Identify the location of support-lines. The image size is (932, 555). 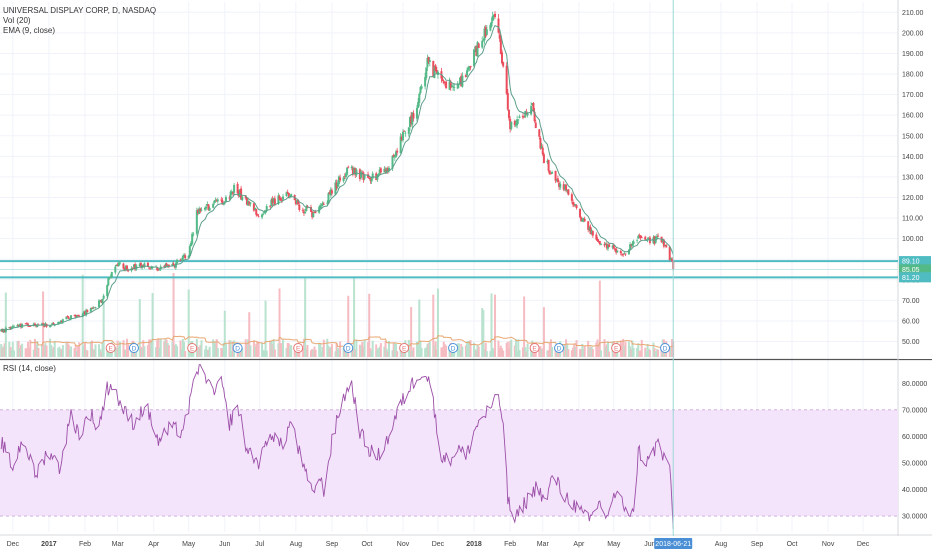
(449, 269).